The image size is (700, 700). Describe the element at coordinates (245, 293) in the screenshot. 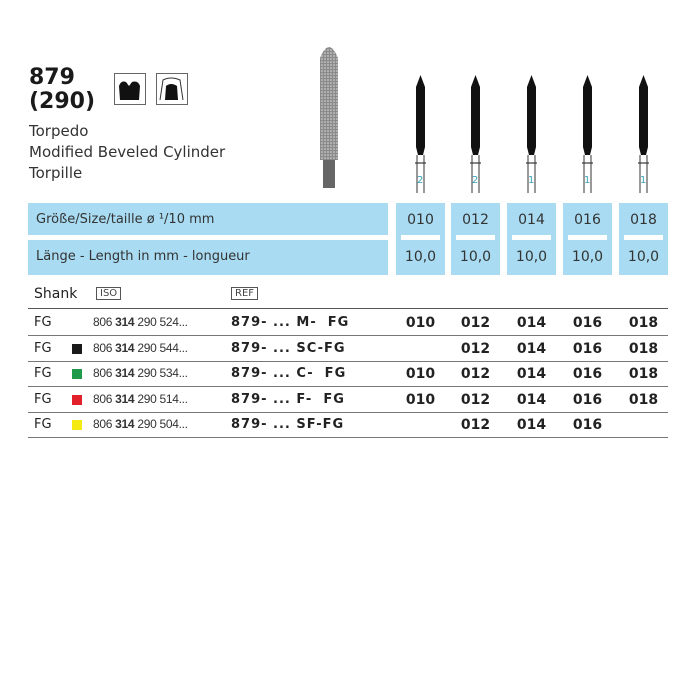

I see `ref-header: REF` at that location.